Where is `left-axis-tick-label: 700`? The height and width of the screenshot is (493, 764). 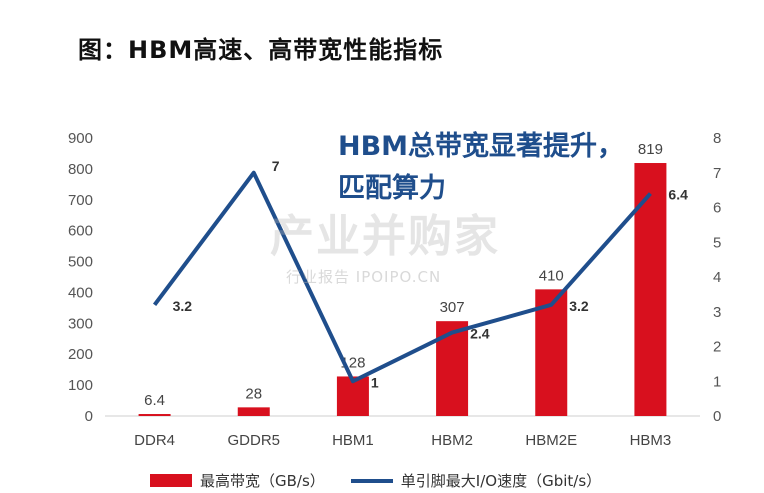
left-axis-tick-label: 700 is located at coordinates (80, 200).